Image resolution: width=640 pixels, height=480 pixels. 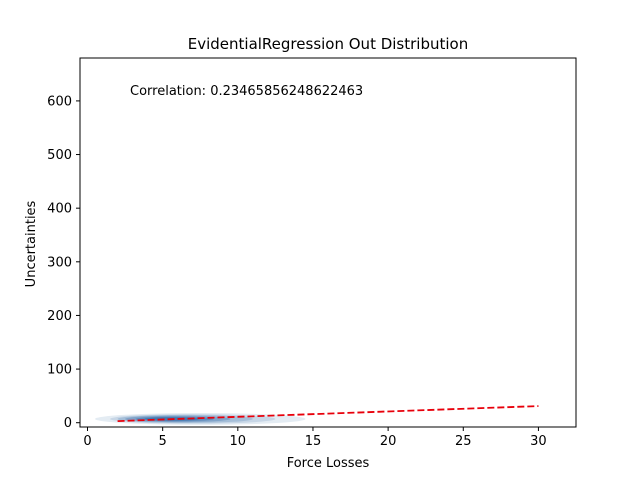 What do you see at coordinates (59, 209) in the screenshot?
I see `y-tick-label-400: 400` at bounding box center [59, 209].